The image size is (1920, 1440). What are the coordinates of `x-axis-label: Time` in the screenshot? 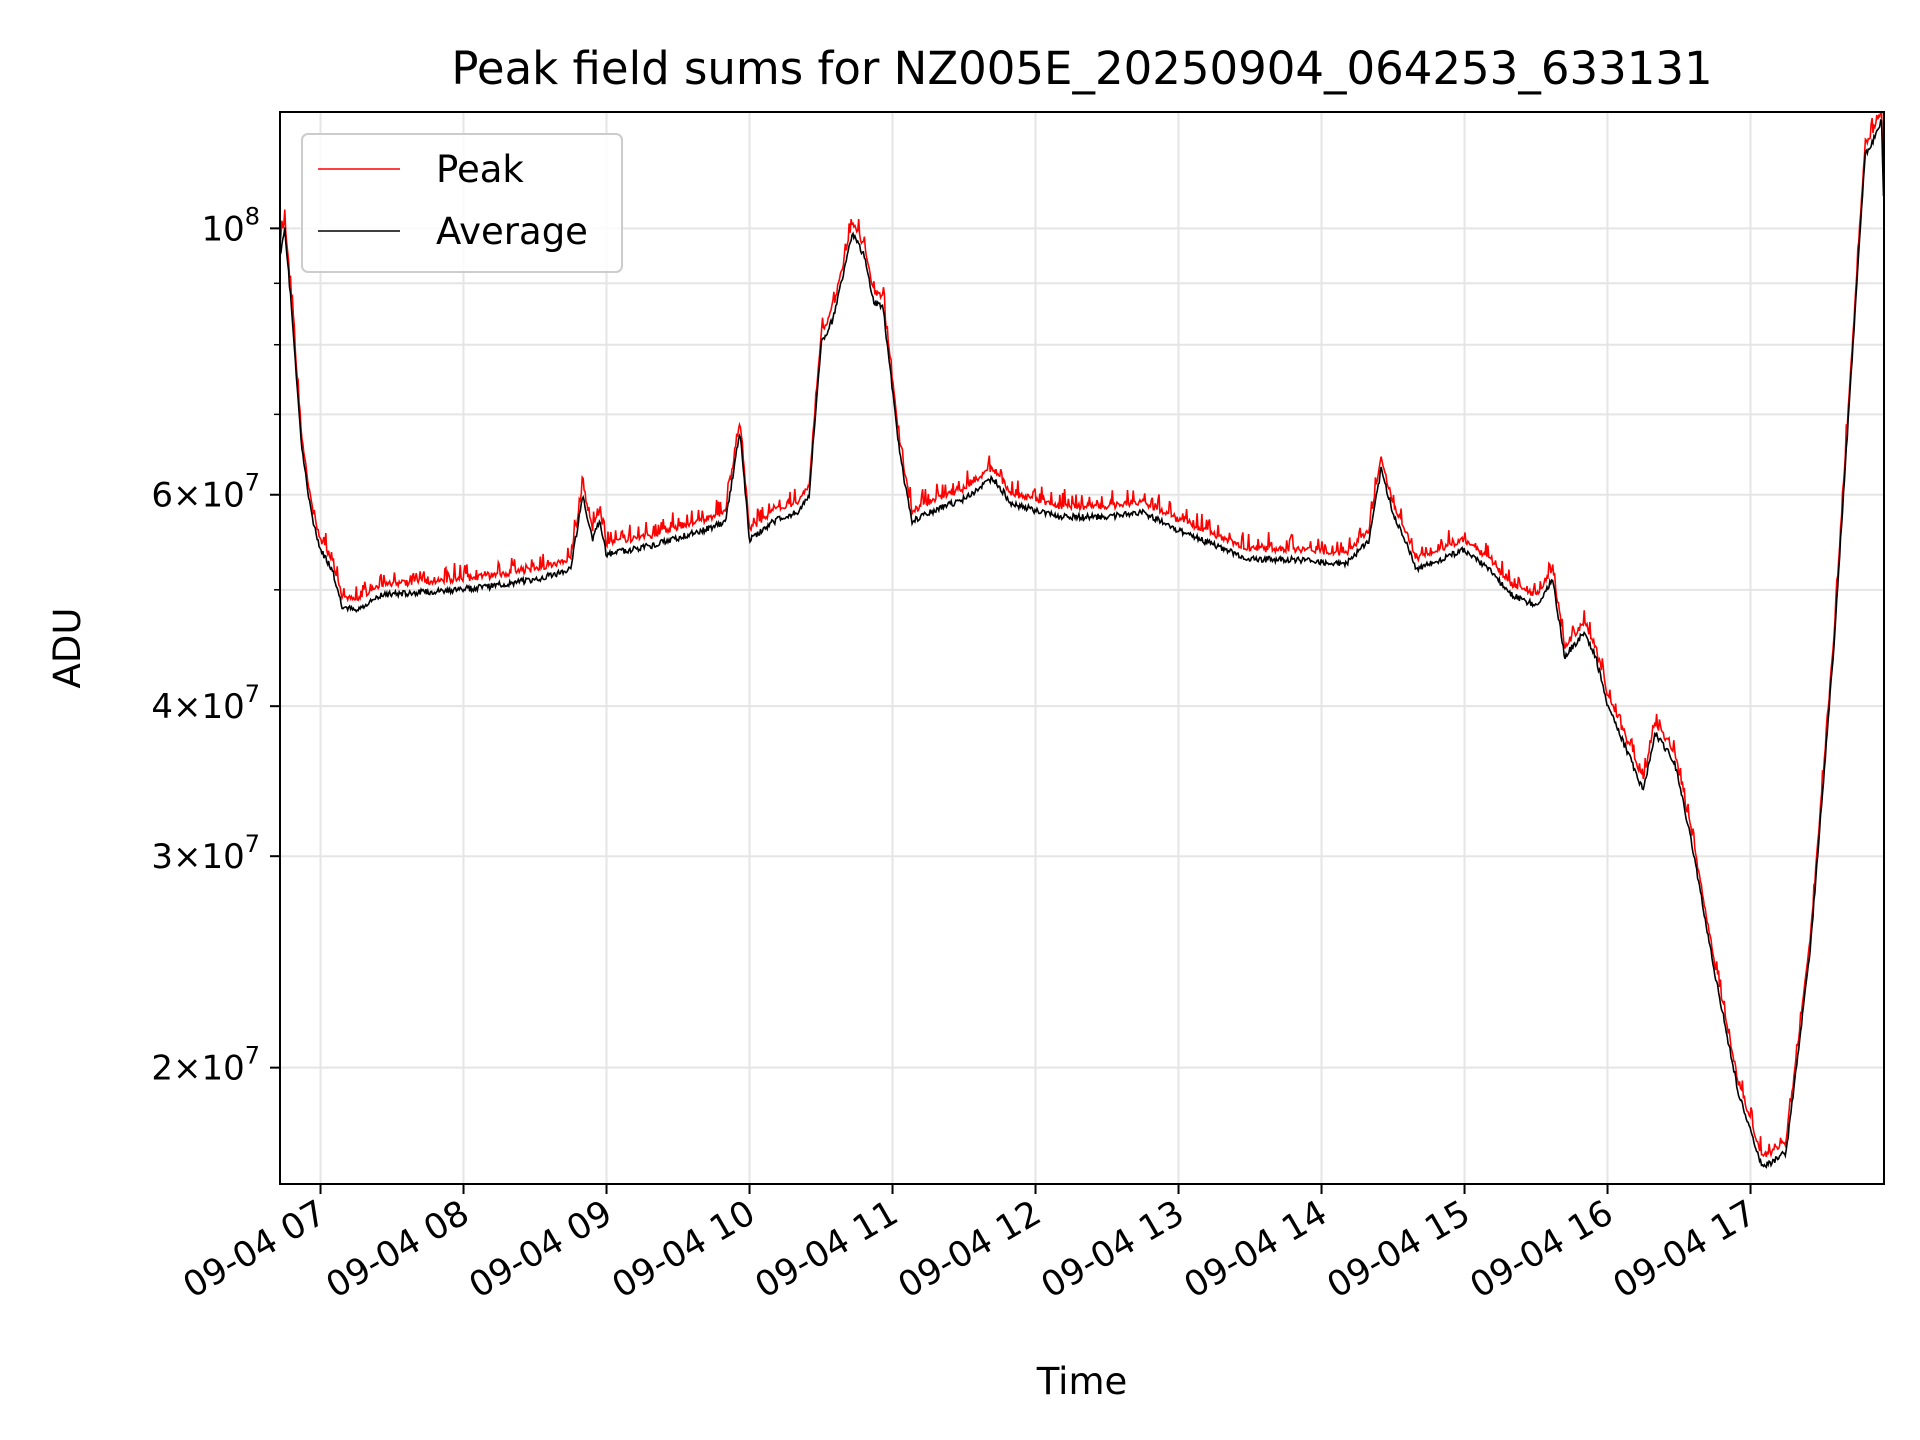 It's located at (1082, 1381).